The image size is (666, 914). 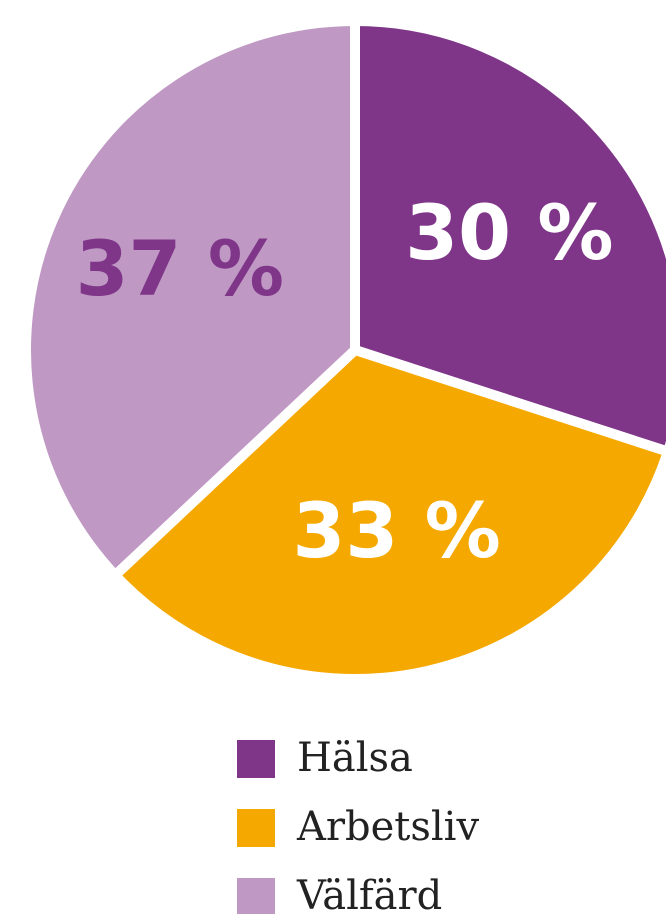 I want to click on slice-label: 30 %, so click(x=509, y=232).